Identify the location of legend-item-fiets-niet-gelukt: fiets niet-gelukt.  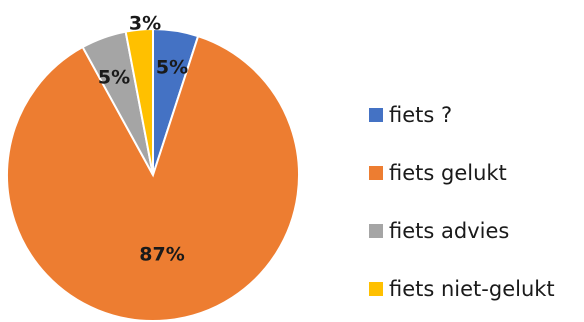
(462, 289).